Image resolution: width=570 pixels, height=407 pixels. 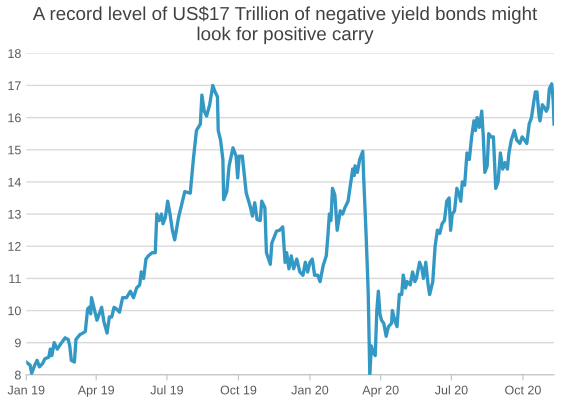 What do you see at coordinates (14, 311) in the screenshot?
I see `y-tick-label: 10` at bounding box center [14, 311].